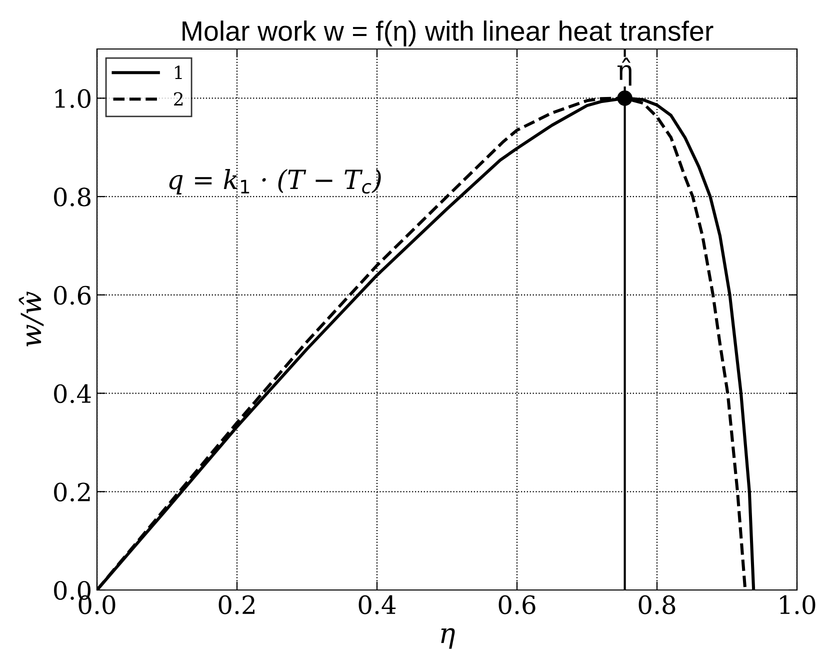 The width and height of the screenshot is (817, 655). I want to click on y-tick-label: 0.8, so click(72, 196).